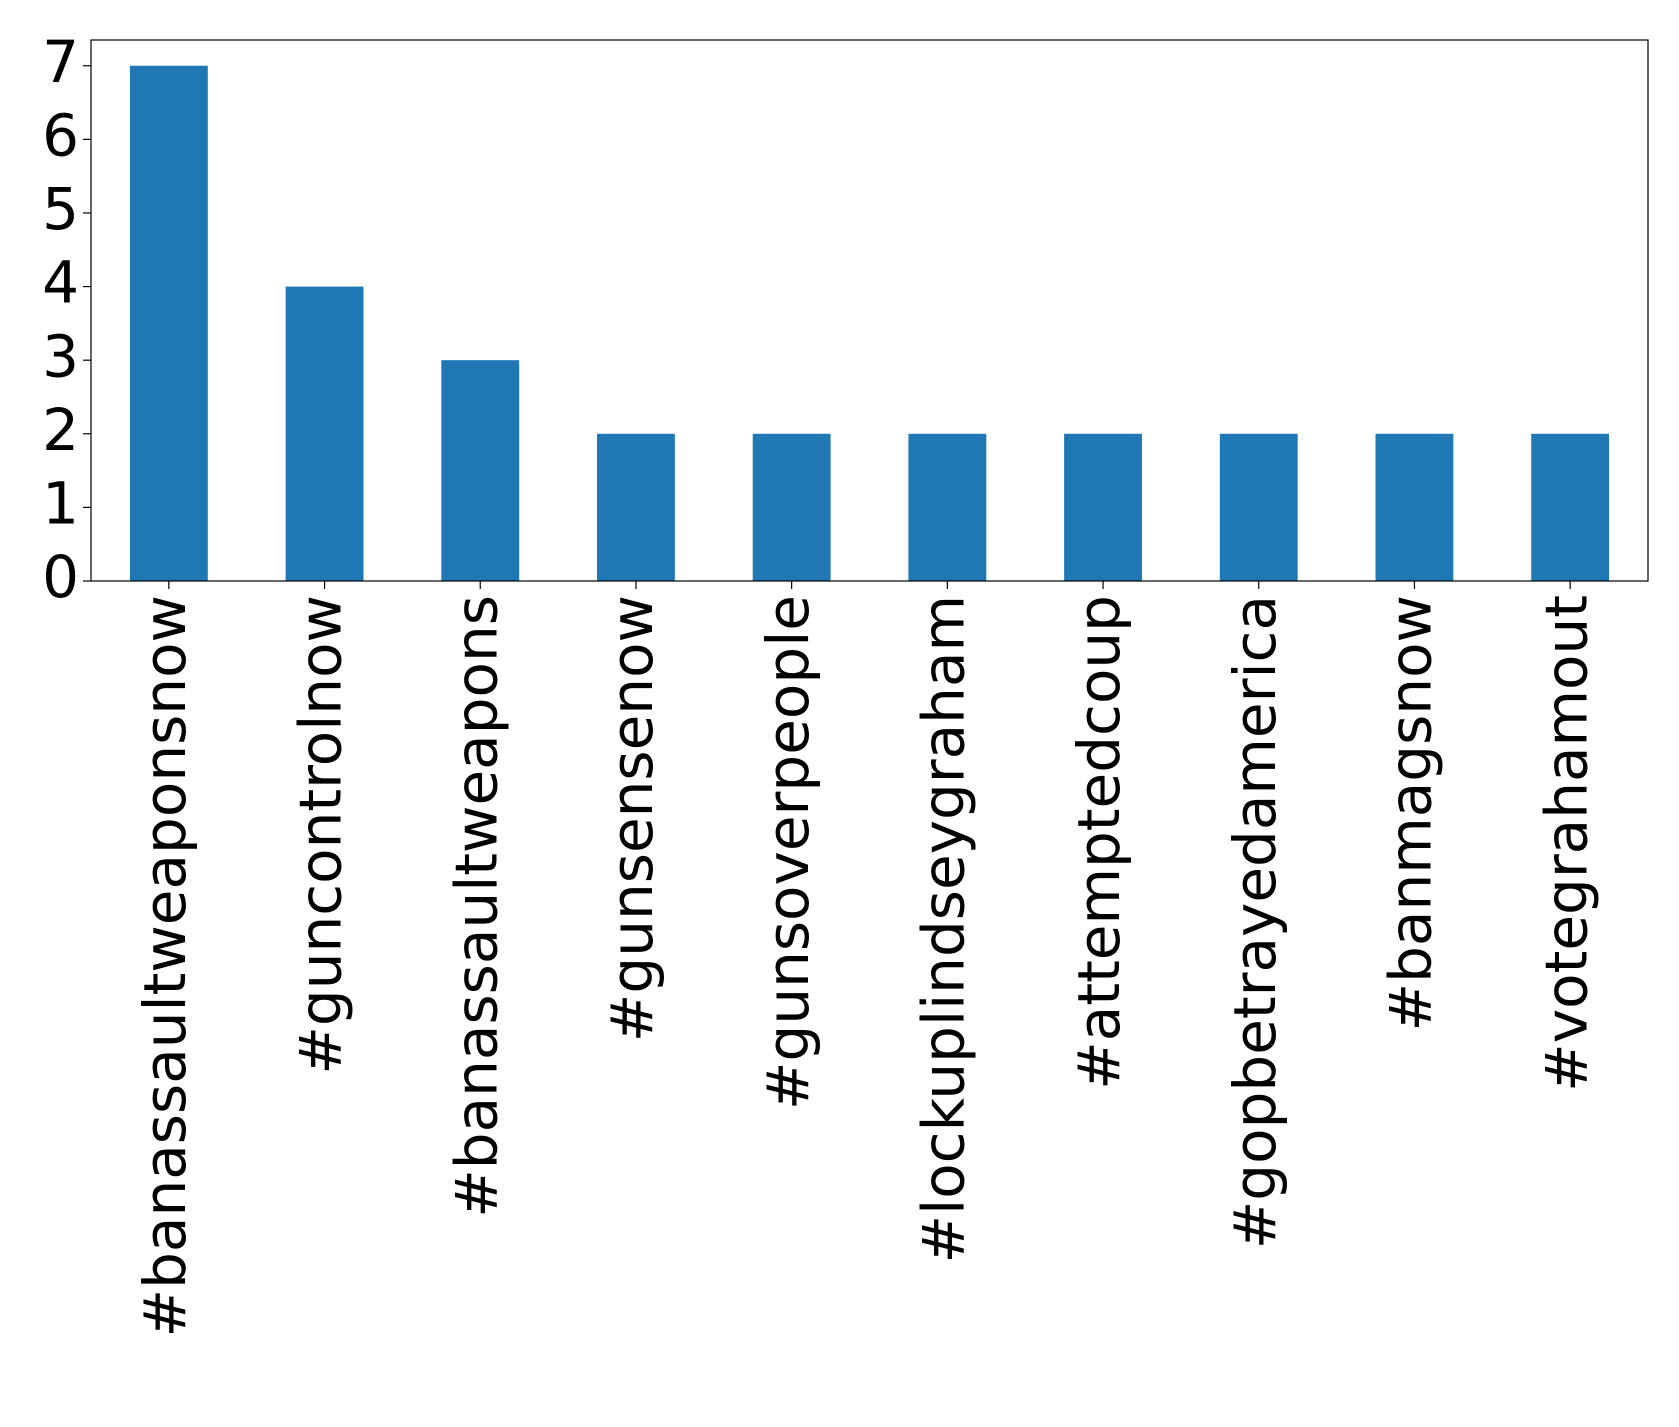 The height and width of the screenshot is (1427, 1679). I want to click on y-tick-label: 1, so click(60, 504).